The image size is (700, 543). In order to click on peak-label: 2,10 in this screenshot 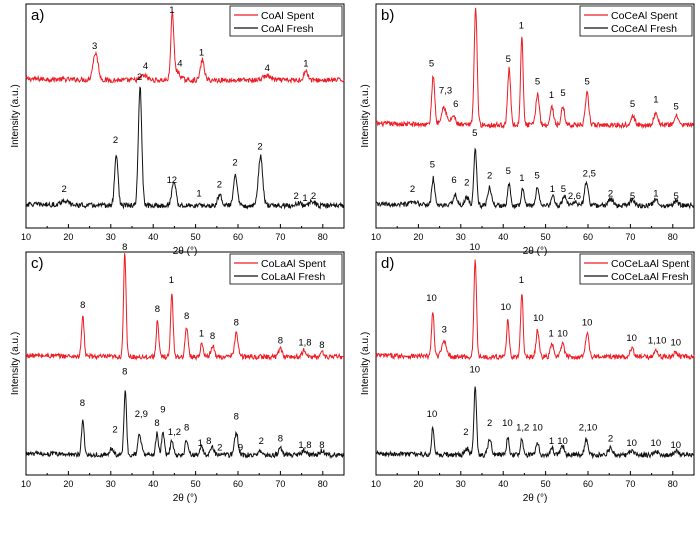, I will do `click(588, 427)`.